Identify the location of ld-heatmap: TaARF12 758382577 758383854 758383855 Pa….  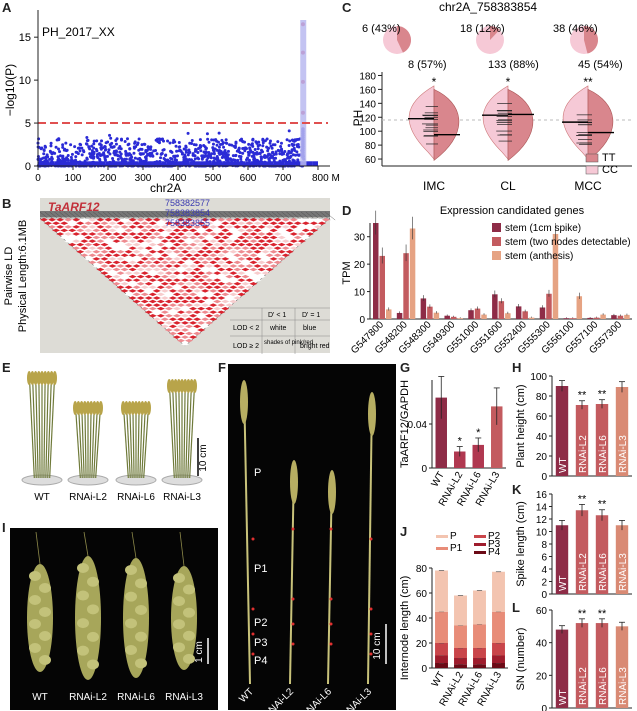
(169, 276).